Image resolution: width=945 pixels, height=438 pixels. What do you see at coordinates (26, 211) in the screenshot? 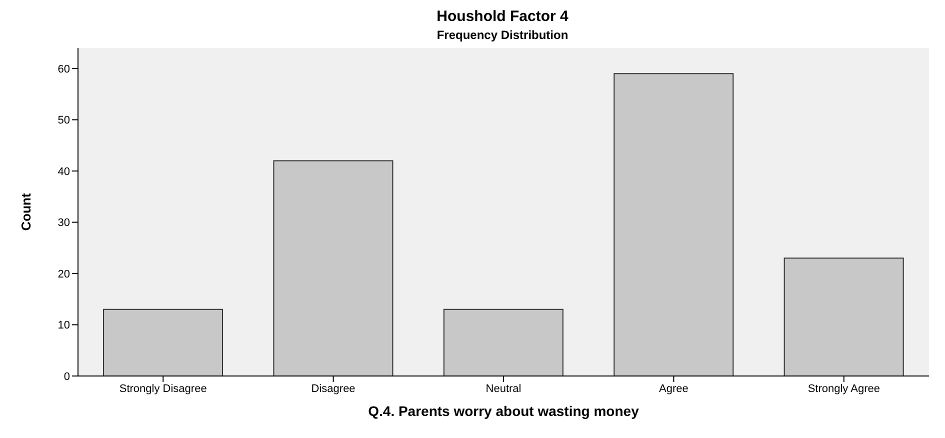
I see `y-axis-title: Count` at bounding box center [26, 211].